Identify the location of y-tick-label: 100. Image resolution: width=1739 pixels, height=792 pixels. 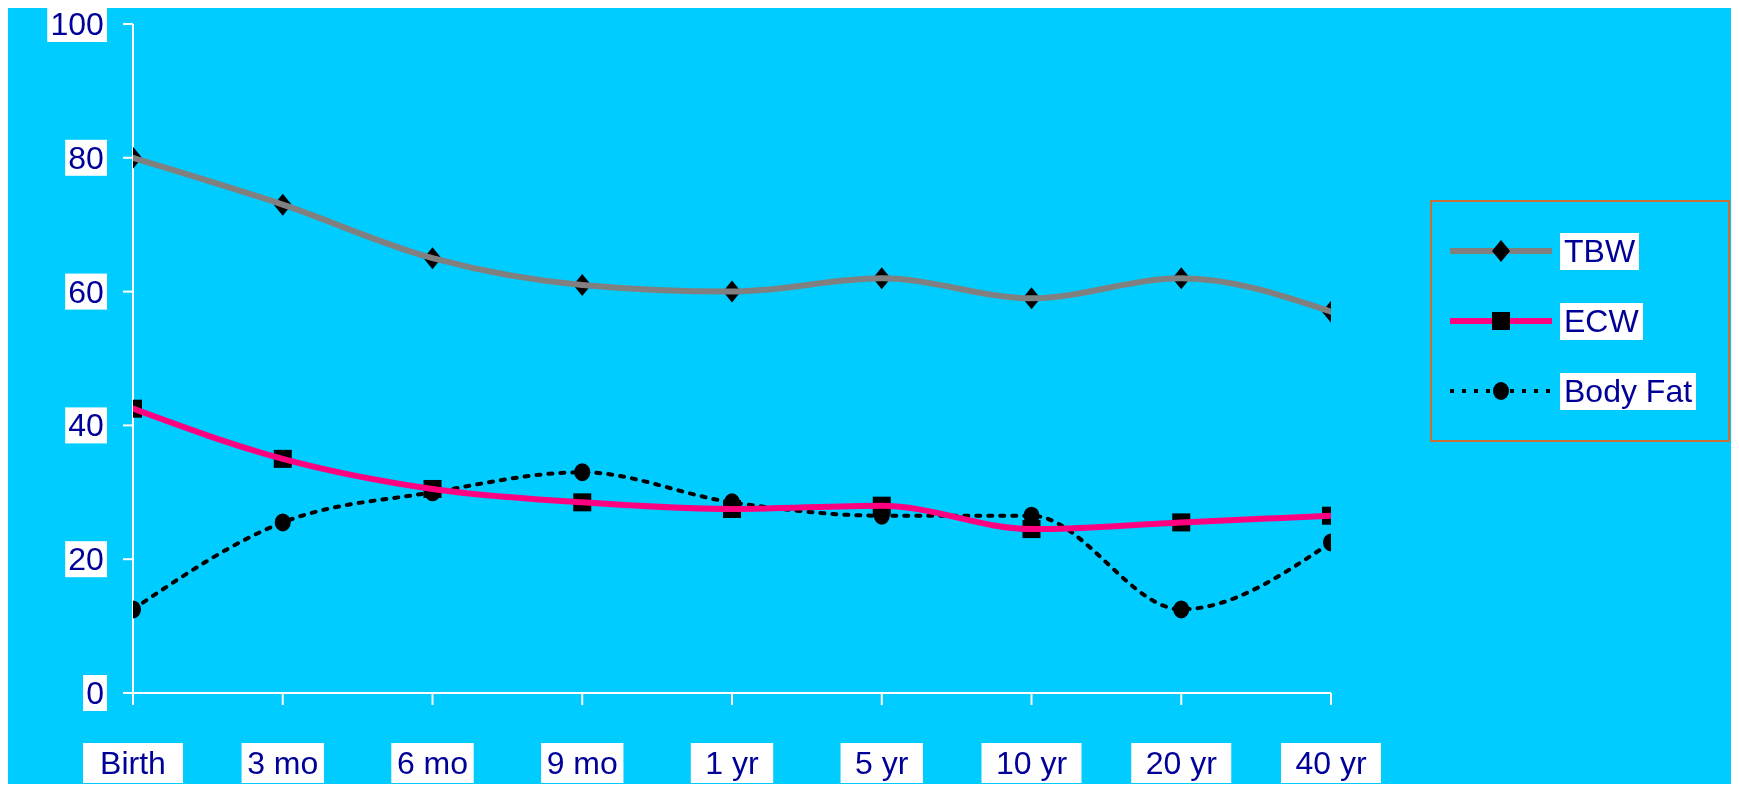
(77, 24).